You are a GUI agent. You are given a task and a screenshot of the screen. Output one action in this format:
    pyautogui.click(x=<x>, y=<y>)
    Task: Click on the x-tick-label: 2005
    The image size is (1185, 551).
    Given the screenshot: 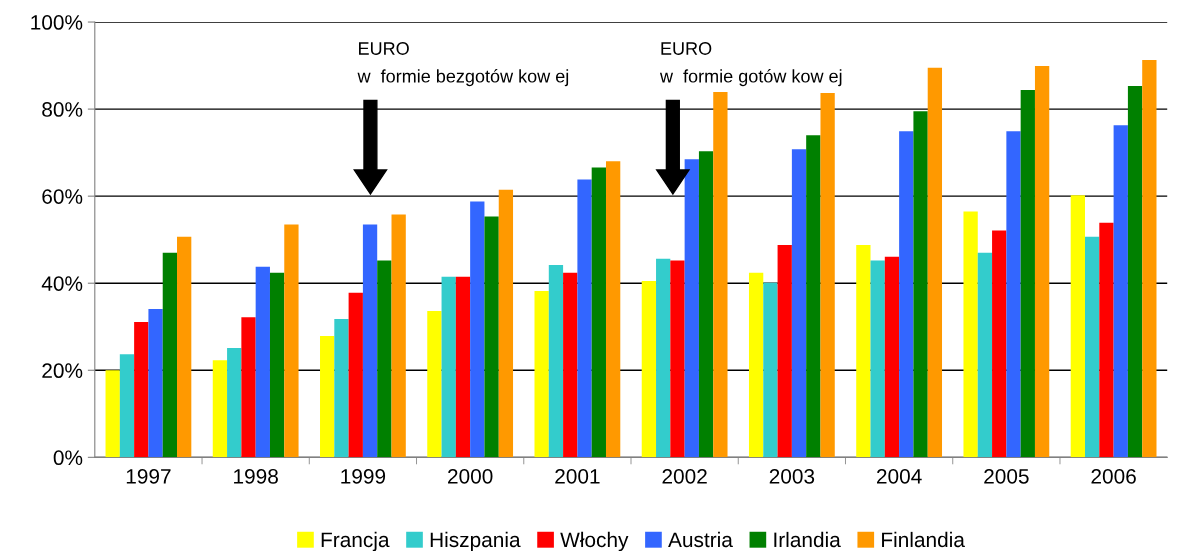 What is the action you would take?
    pyautogui.click(x=1006, y=476)
    